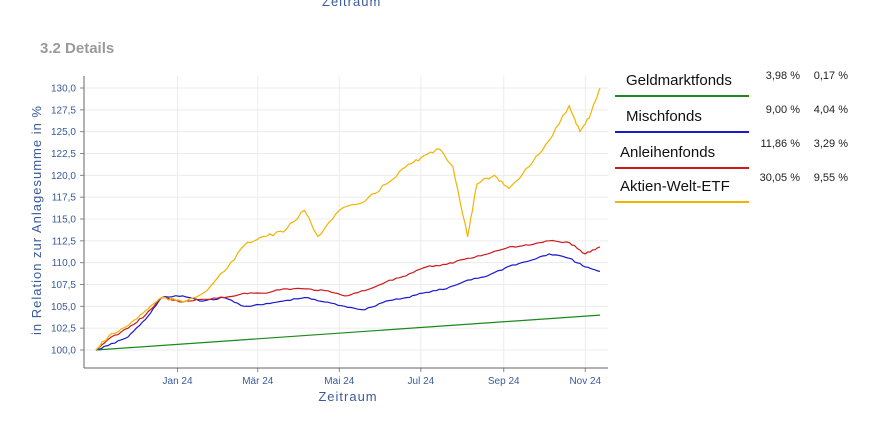 This screenshot has width=895, height=430. I want to click on section-title: 3.2 Details, so click(77, 48).